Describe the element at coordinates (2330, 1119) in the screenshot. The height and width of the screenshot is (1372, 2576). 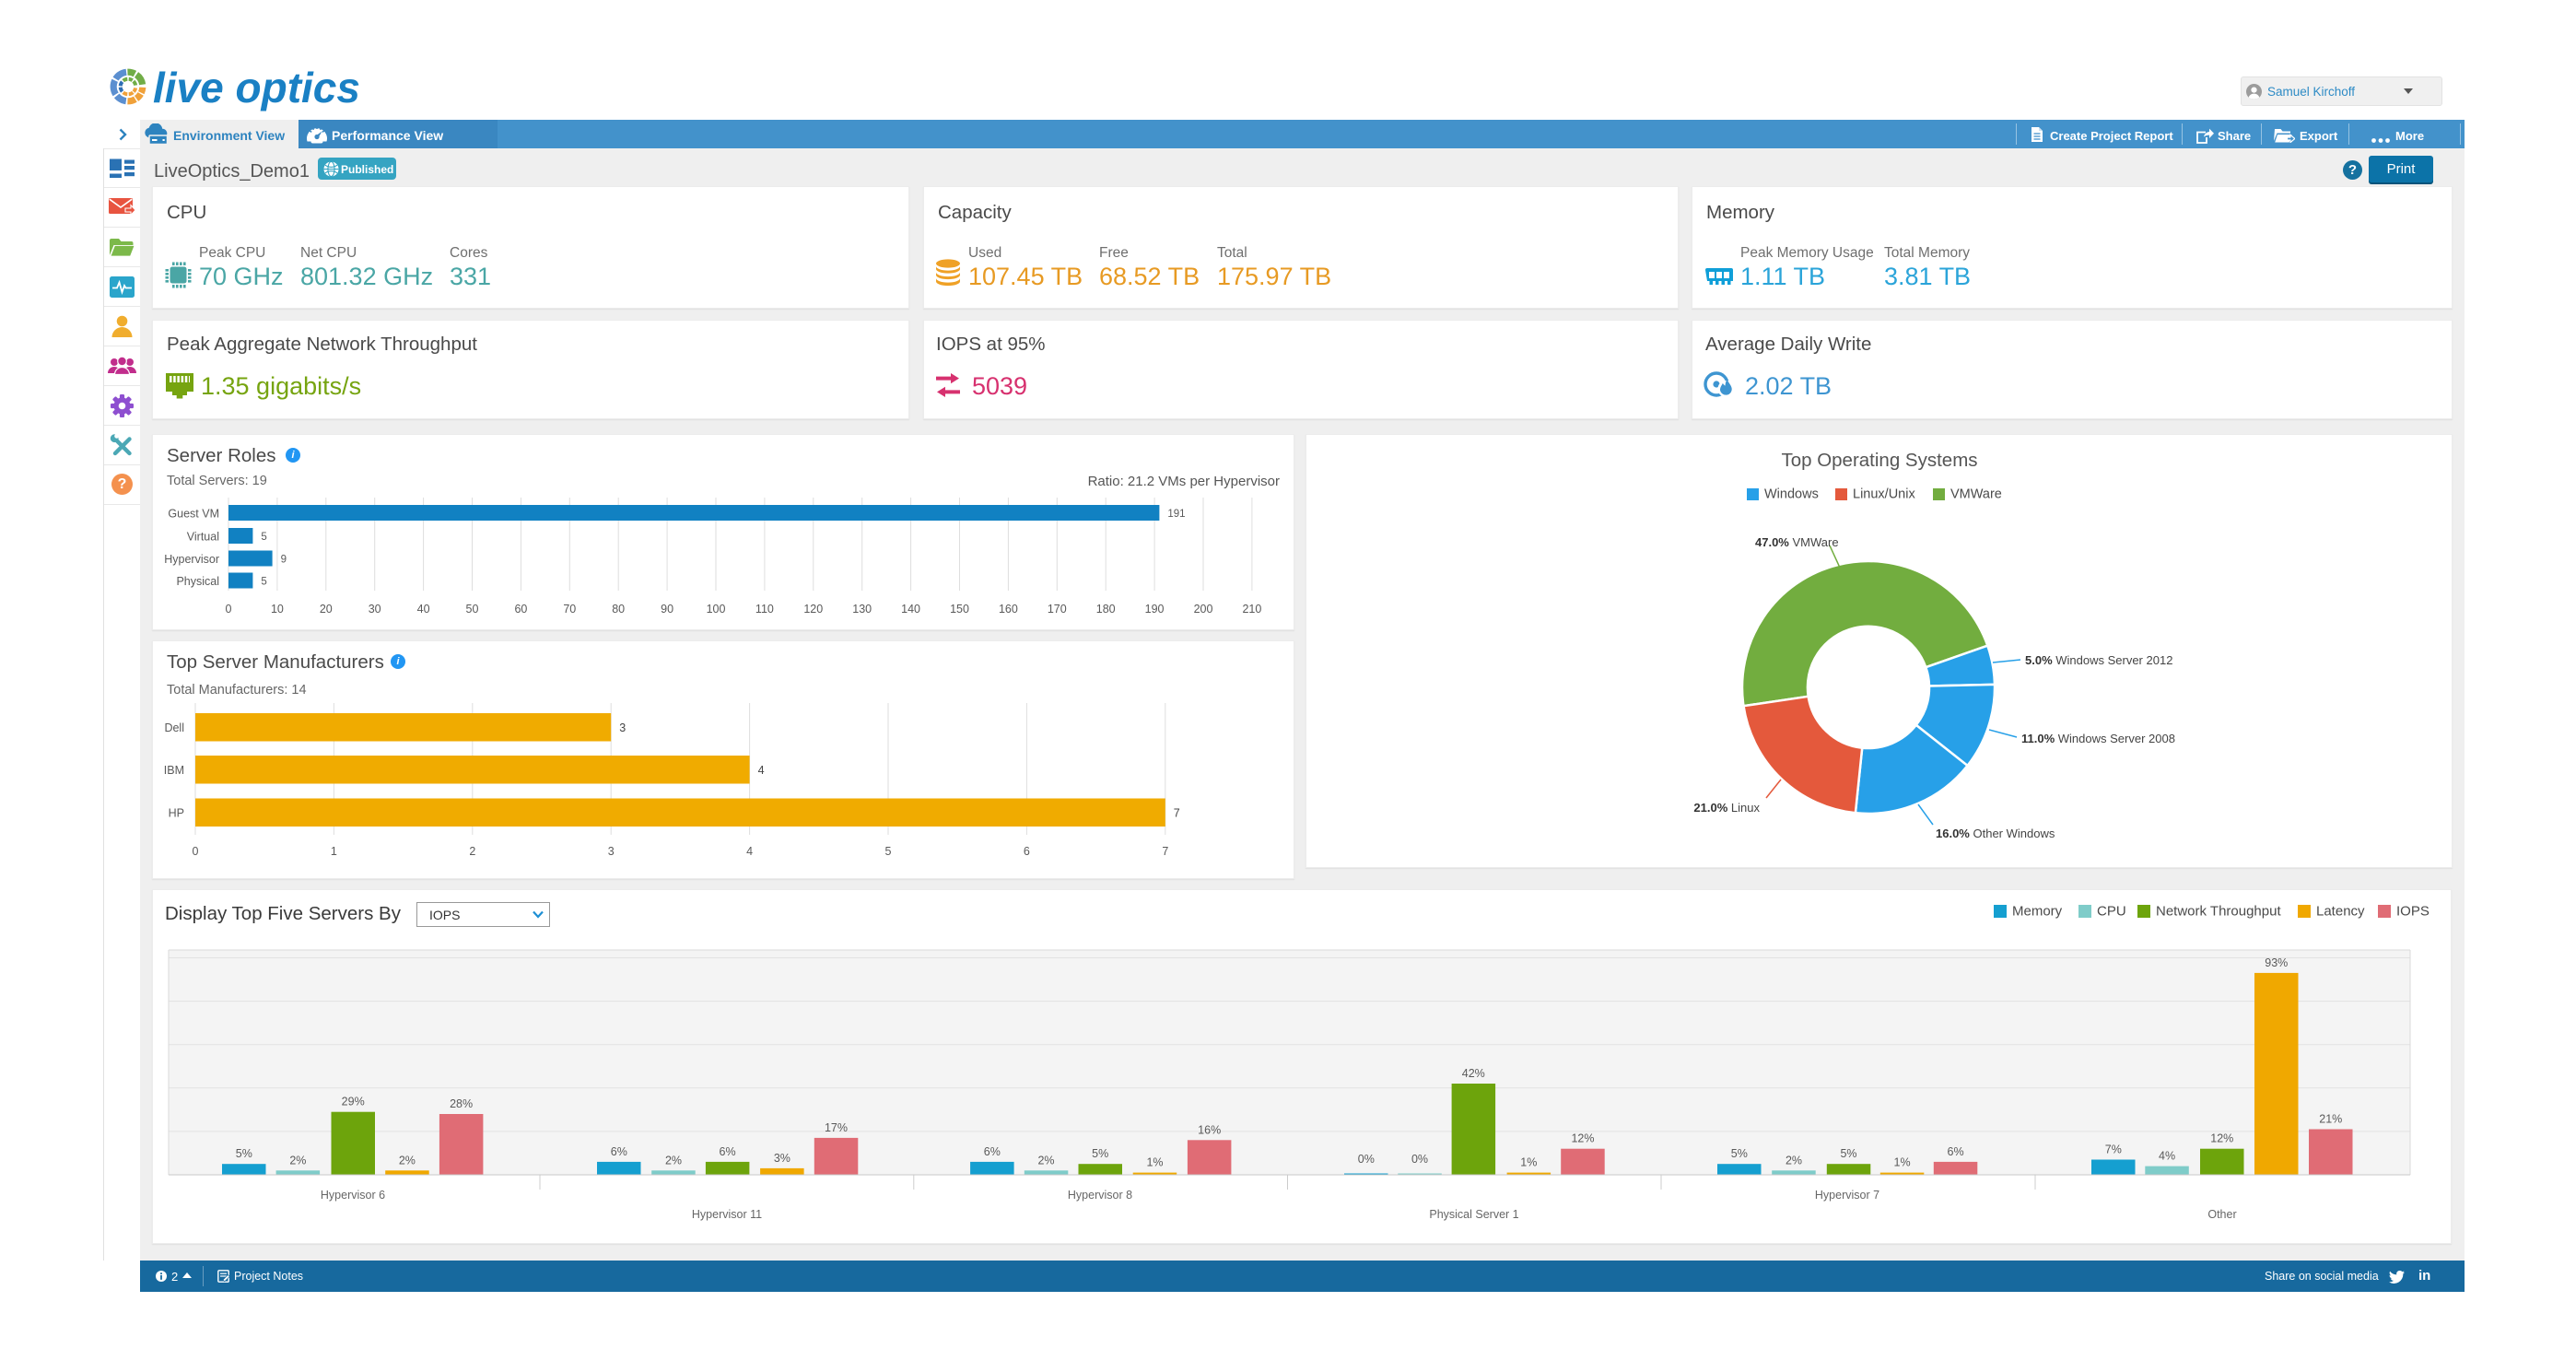
I see `svg-text: 21%` at that location.